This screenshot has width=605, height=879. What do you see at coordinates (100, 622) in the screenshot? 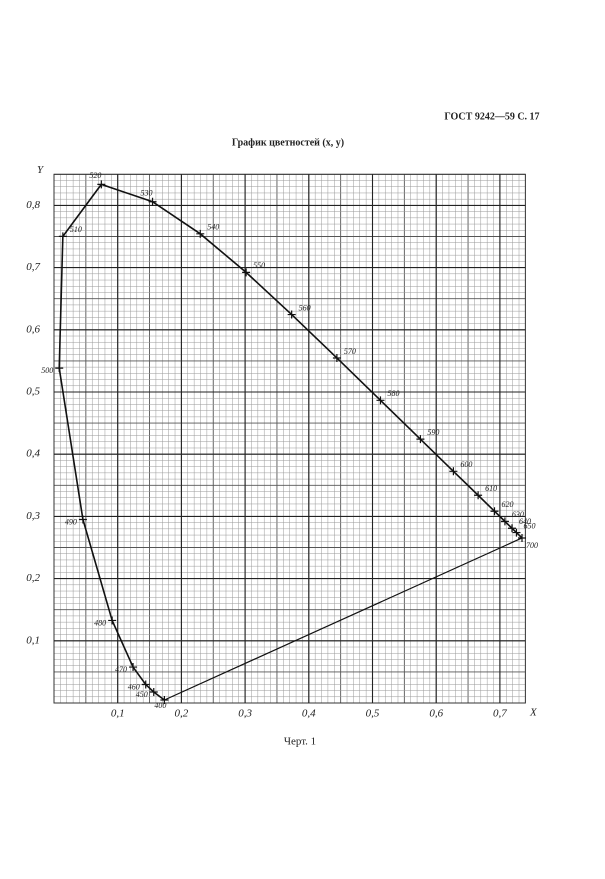
I see `wavelength-label: 480` at bounding box center [100, 622].